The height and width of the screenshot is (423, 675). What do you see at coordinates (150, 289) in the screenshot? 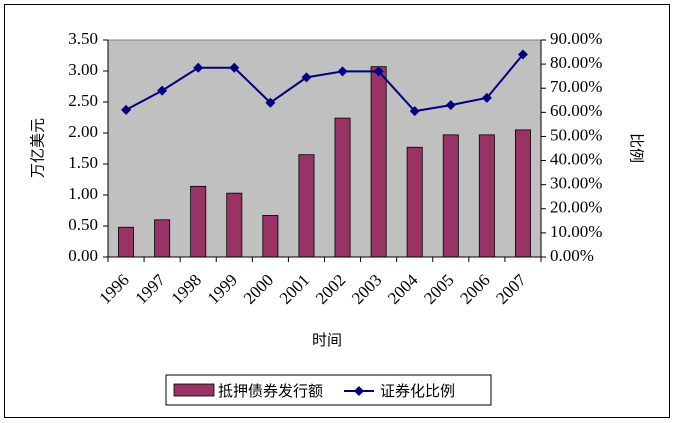
I see `x-tick-label: 1997` at bounding box center [150, 289].